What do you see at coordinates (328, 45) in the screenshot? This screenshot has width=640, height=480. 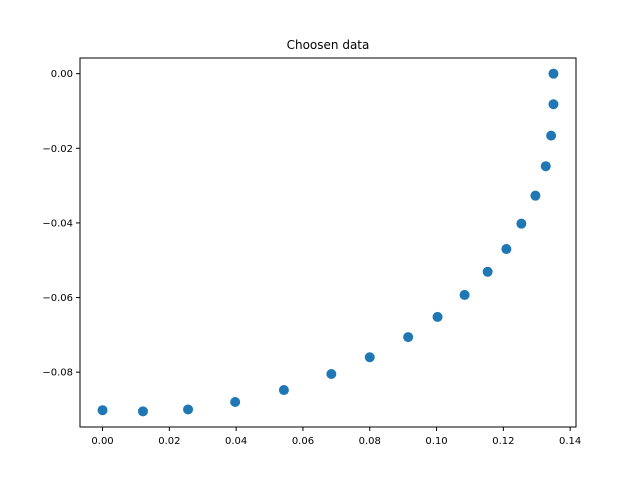 I see `chart-title: Choosen data` at bounding box center [328, 45].